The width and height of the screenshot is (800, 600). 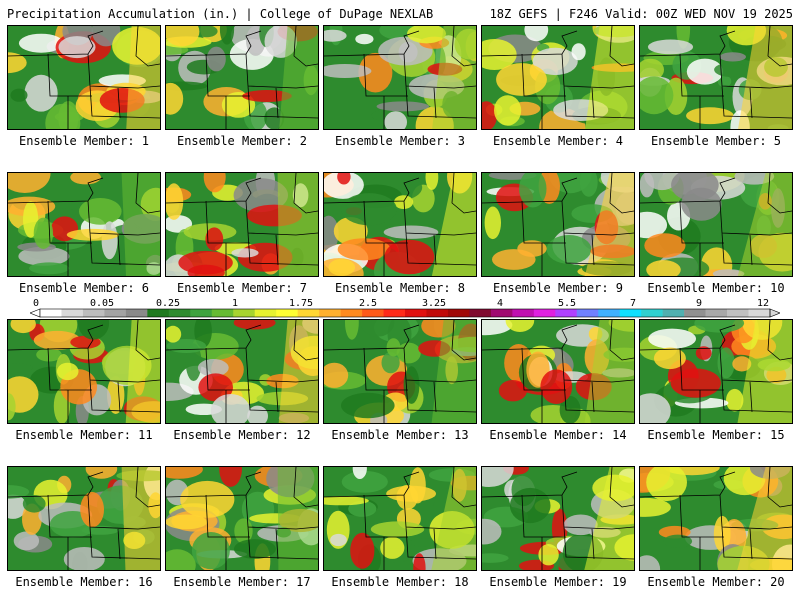 What do you see at coordinates (84, 141) in the screenshot?
I see `ensemble-member-label: Ensemble Member: 1` at bounding box center [84, 141].